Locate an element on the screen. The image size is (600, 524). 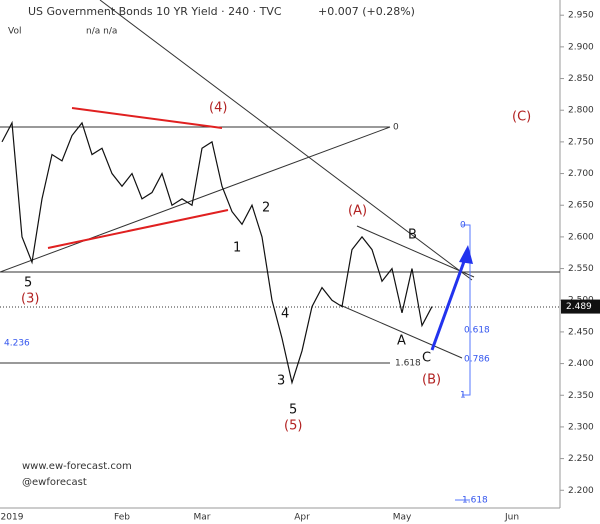
wave-label: (A) is located at coordinates (357, 211).